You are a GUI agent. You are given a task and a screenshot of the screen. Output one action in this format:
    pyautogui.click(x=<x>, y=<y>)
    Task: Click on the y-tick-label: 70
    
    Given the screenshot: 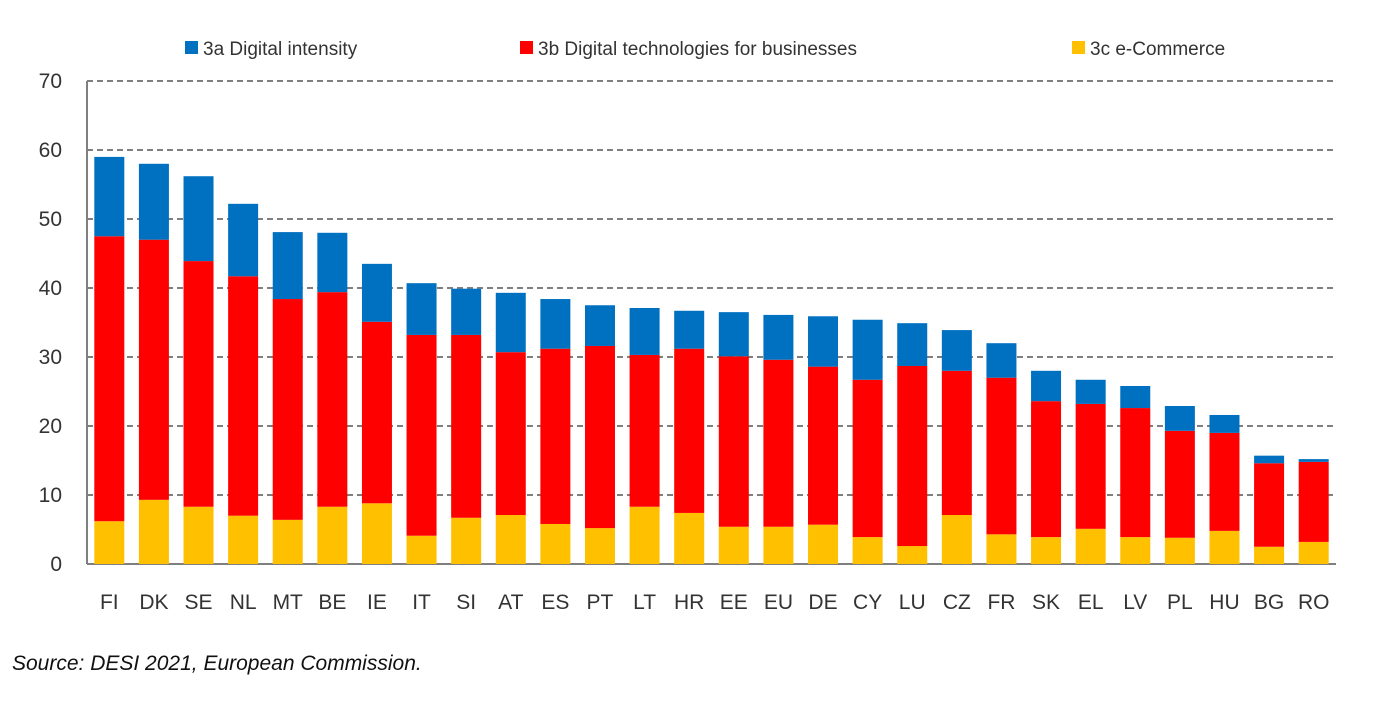 What is the action you would take?
    pyautogui.click(x=50, y=81)
    